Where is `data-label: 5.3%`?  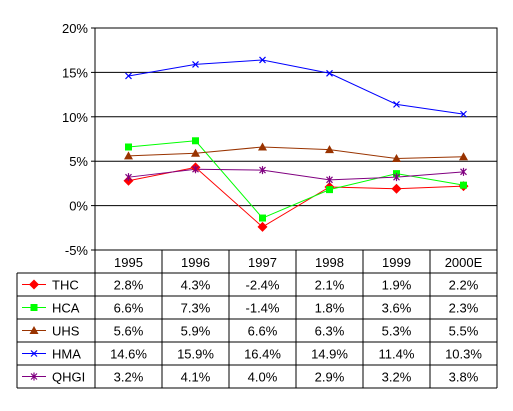 data-label: 5.3% is located at coordinates (397, 331).